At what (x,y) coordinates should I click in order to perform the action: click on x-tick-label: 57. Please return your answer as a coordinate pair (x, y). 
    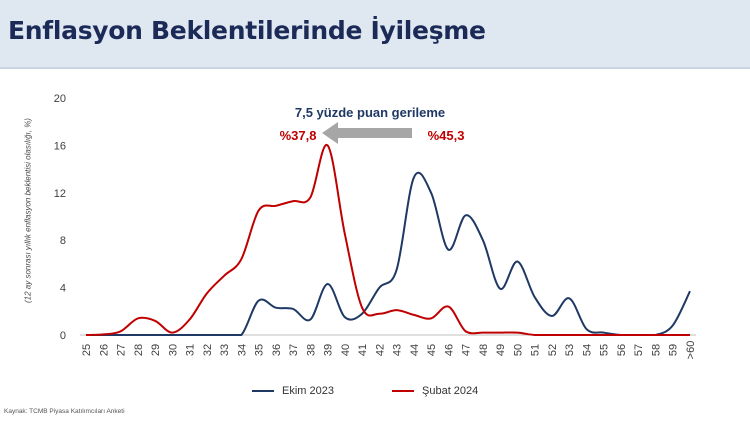
    Looking at the image, I should click on (639, 350).